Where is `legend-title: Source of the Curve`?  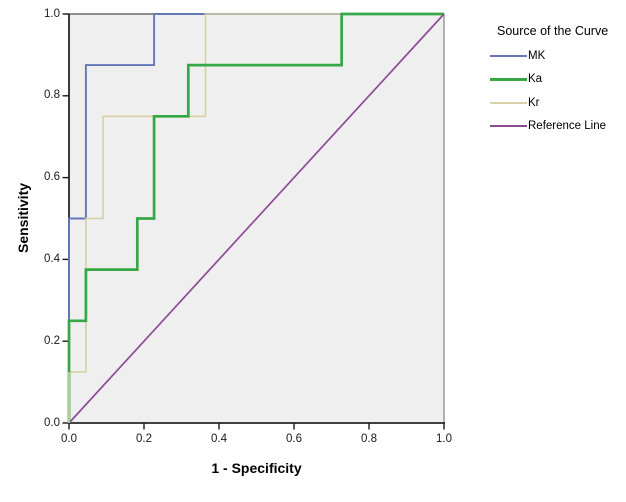 legend-title: Source of the Curve is located at coordinates (553, 31).